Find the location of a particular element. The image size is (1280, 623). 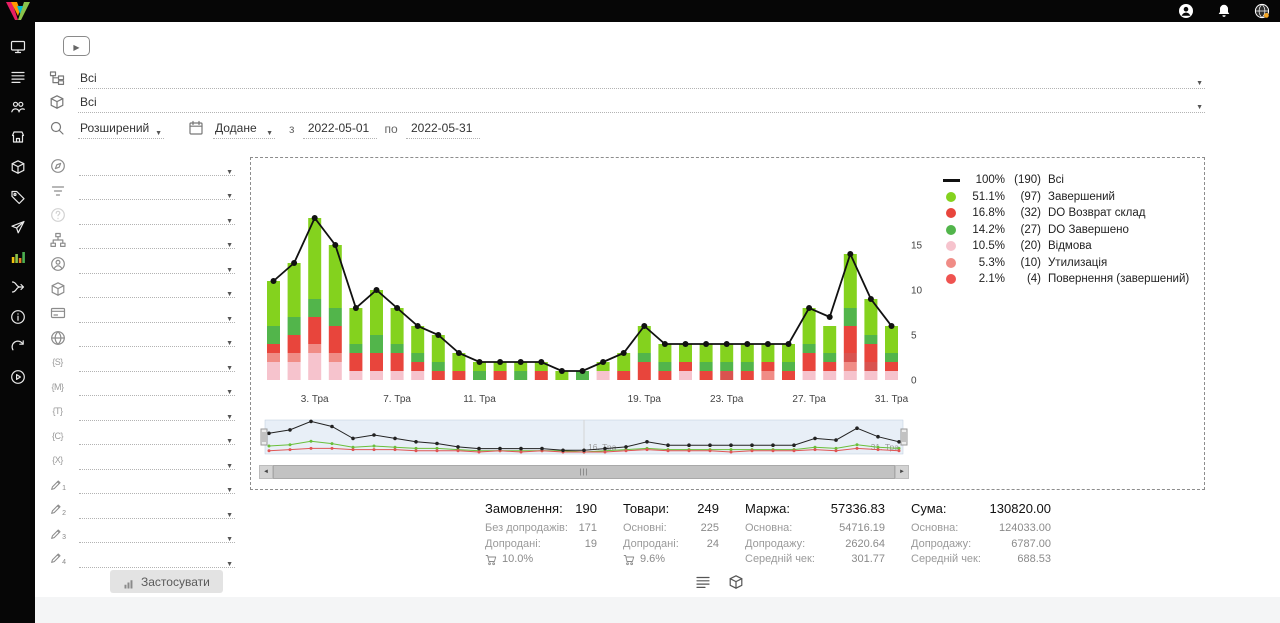

sidebar-item-video-tutorials is located at coordinates (18, 377).